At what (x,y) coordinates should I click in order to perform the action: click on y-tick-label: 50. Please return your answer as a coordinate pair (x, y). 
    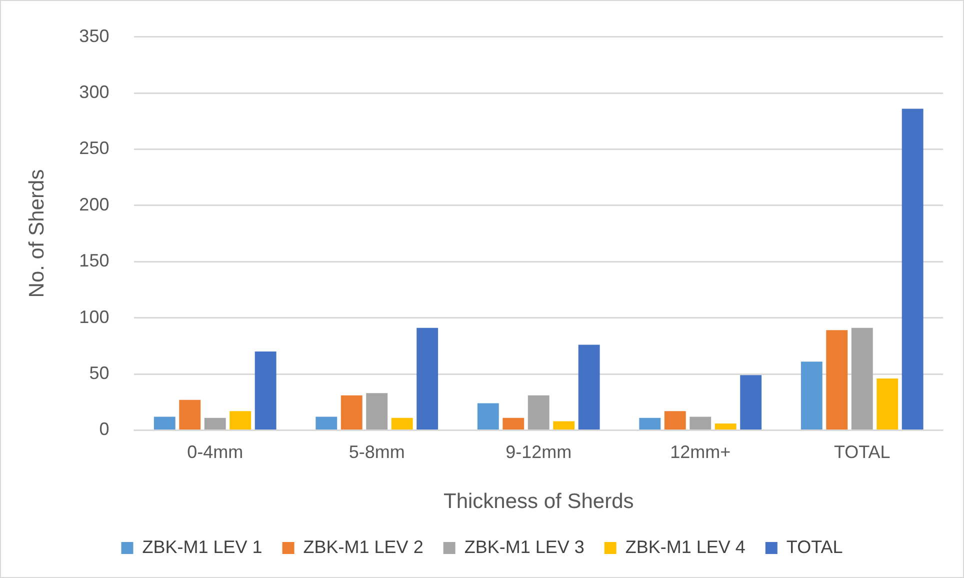
    Looking at the image, I should click on (99, 372).